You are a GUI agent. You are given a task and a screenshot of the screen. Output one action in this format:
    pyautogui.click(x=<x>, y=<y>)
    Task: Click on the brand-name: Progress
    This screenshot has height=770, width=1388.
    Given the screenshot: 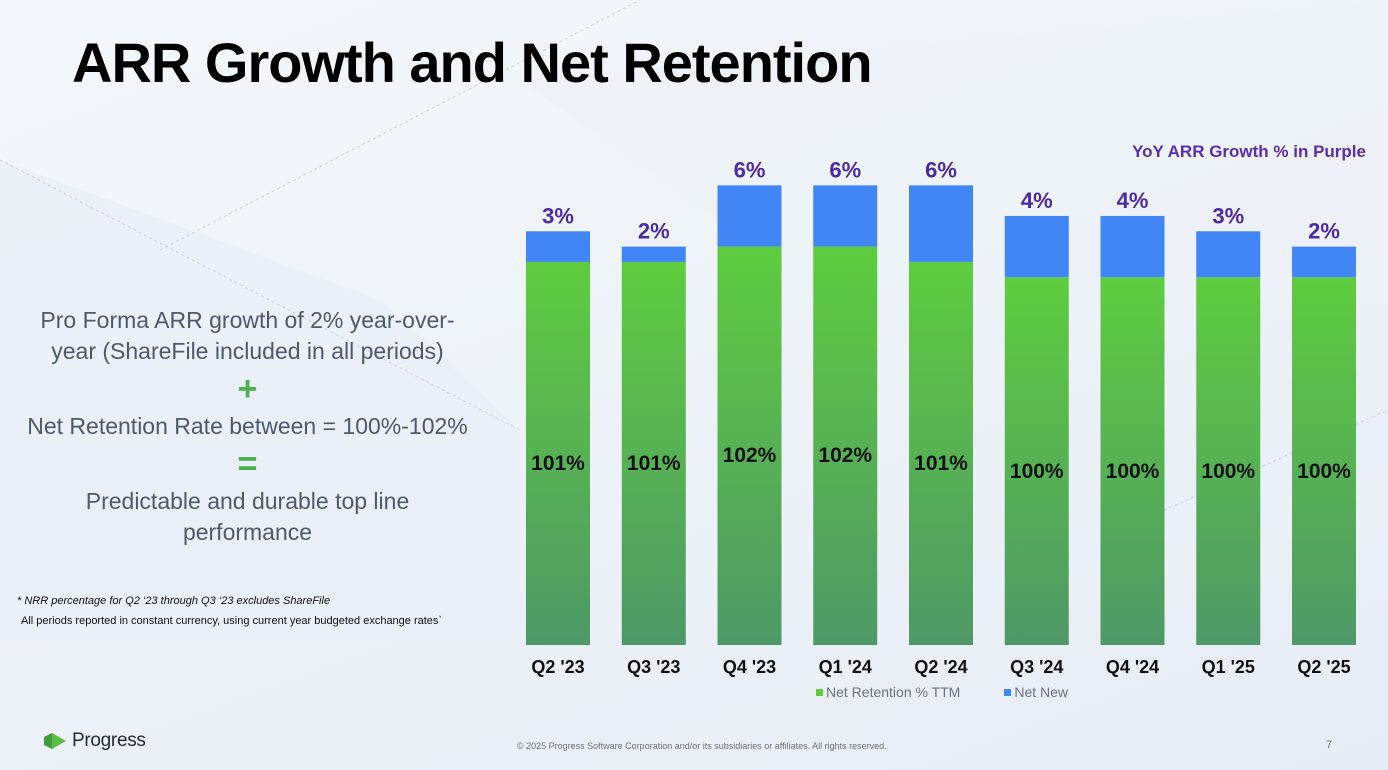 What is the action you would take?
    pyautogui.click(x=109, y=740)
    